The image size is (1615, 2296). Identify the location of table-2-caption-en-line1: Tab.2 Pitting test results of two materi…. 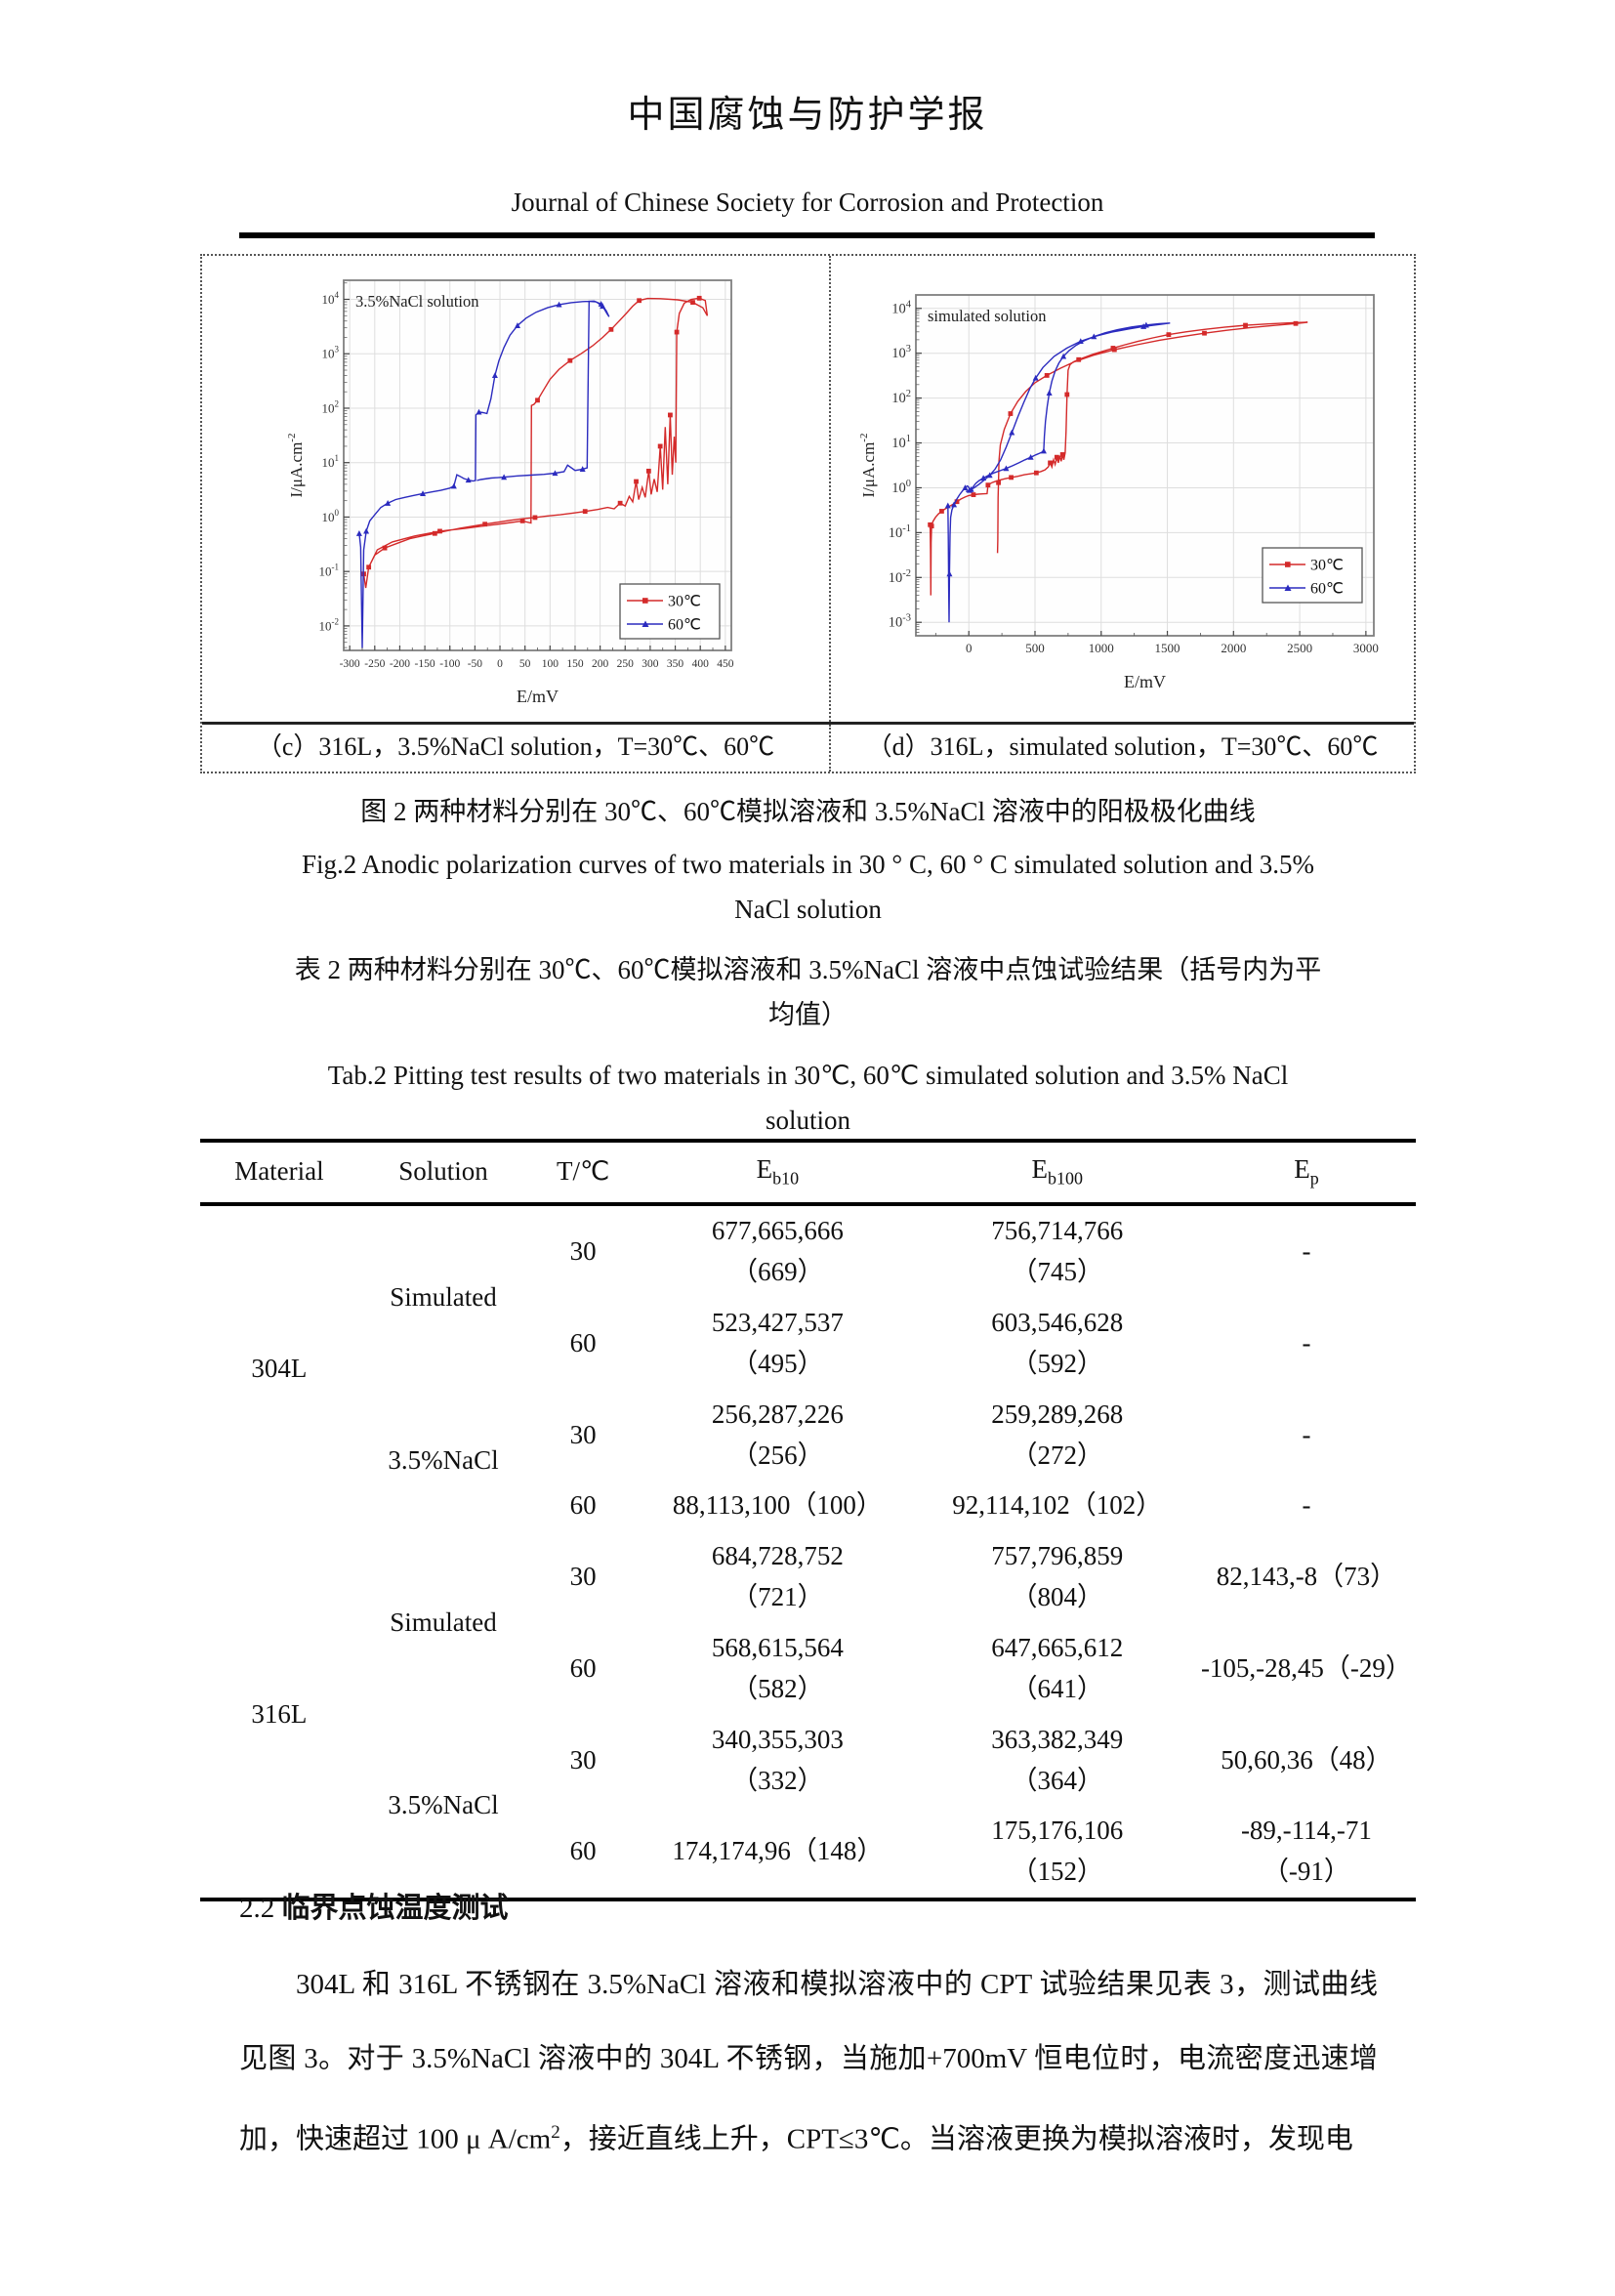
(808, 1075).